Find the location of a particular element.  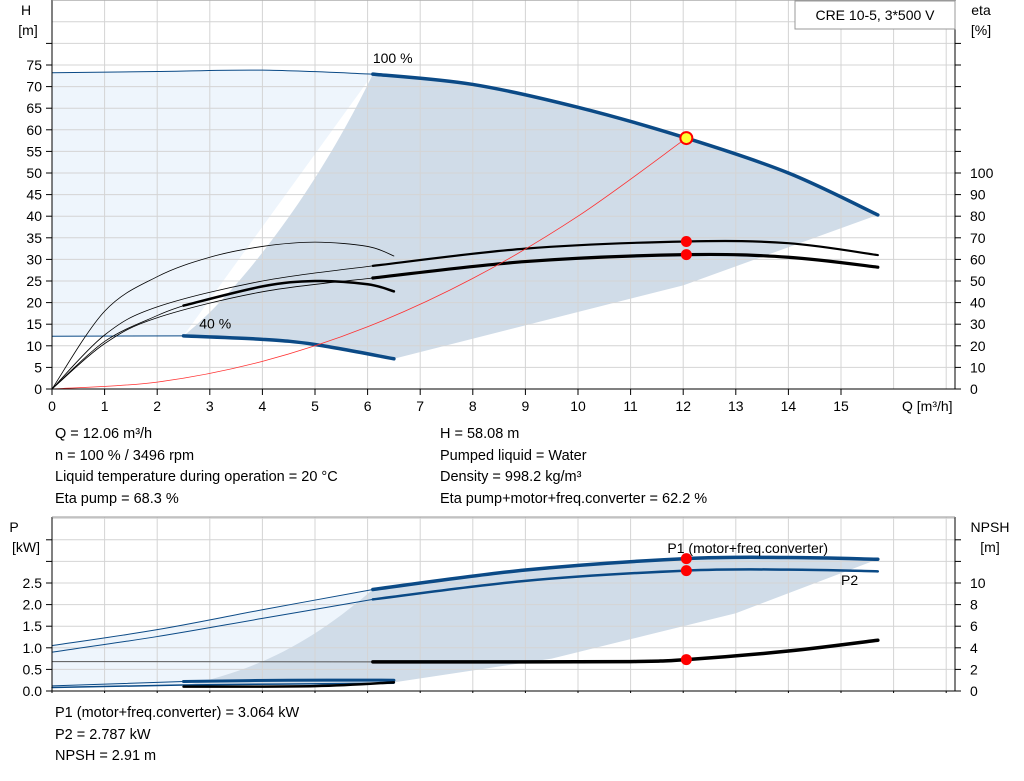

series-eta-pump-thin- is located at coordinates (212, 327).